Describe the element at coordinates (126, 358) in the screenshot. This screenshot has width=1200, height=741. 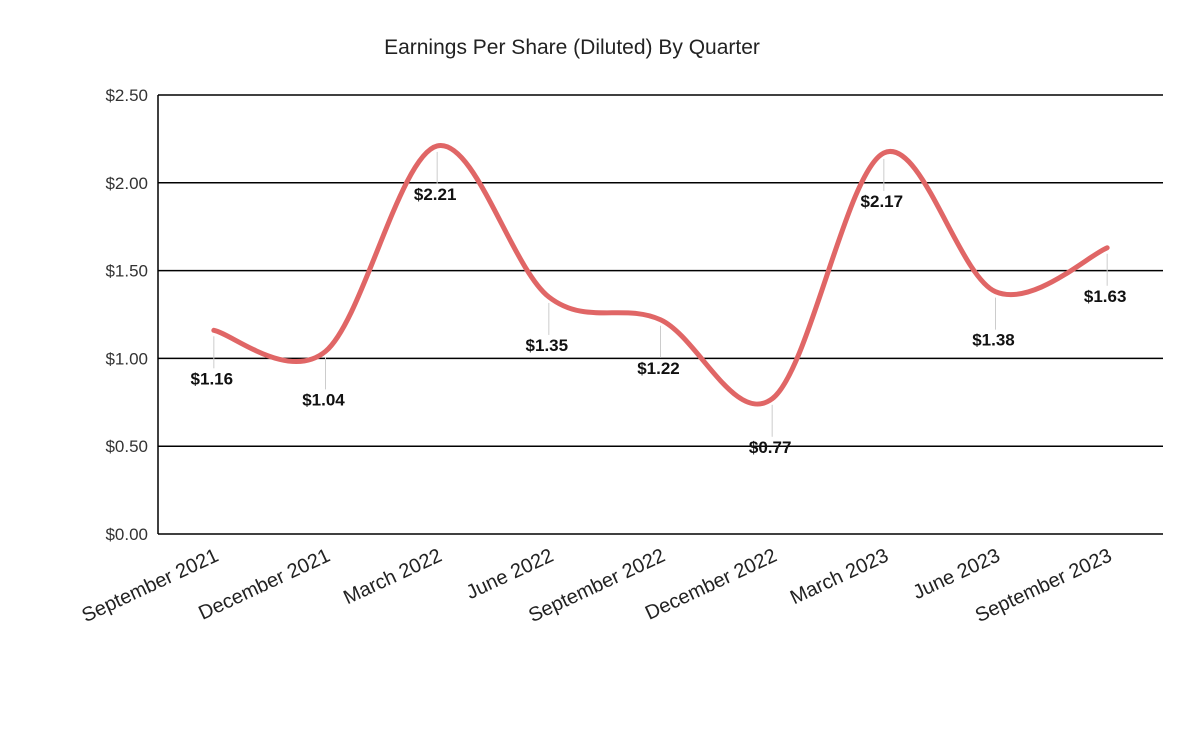
I see `y-tick-label: $1.00` at that location.